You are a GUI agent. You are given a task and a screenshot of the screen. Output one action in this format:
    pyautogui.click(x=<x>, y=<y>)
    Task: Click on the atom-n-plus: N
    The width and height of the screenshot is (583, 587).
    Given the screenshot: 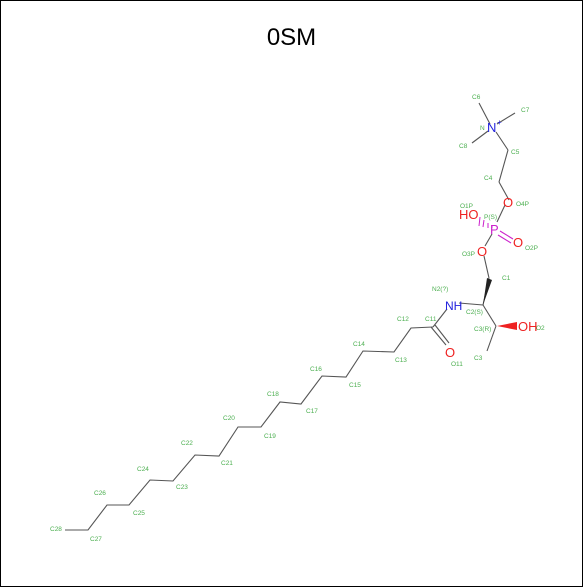 What is the action you would take?
    pyautogui.click(x=491, y=127)
    